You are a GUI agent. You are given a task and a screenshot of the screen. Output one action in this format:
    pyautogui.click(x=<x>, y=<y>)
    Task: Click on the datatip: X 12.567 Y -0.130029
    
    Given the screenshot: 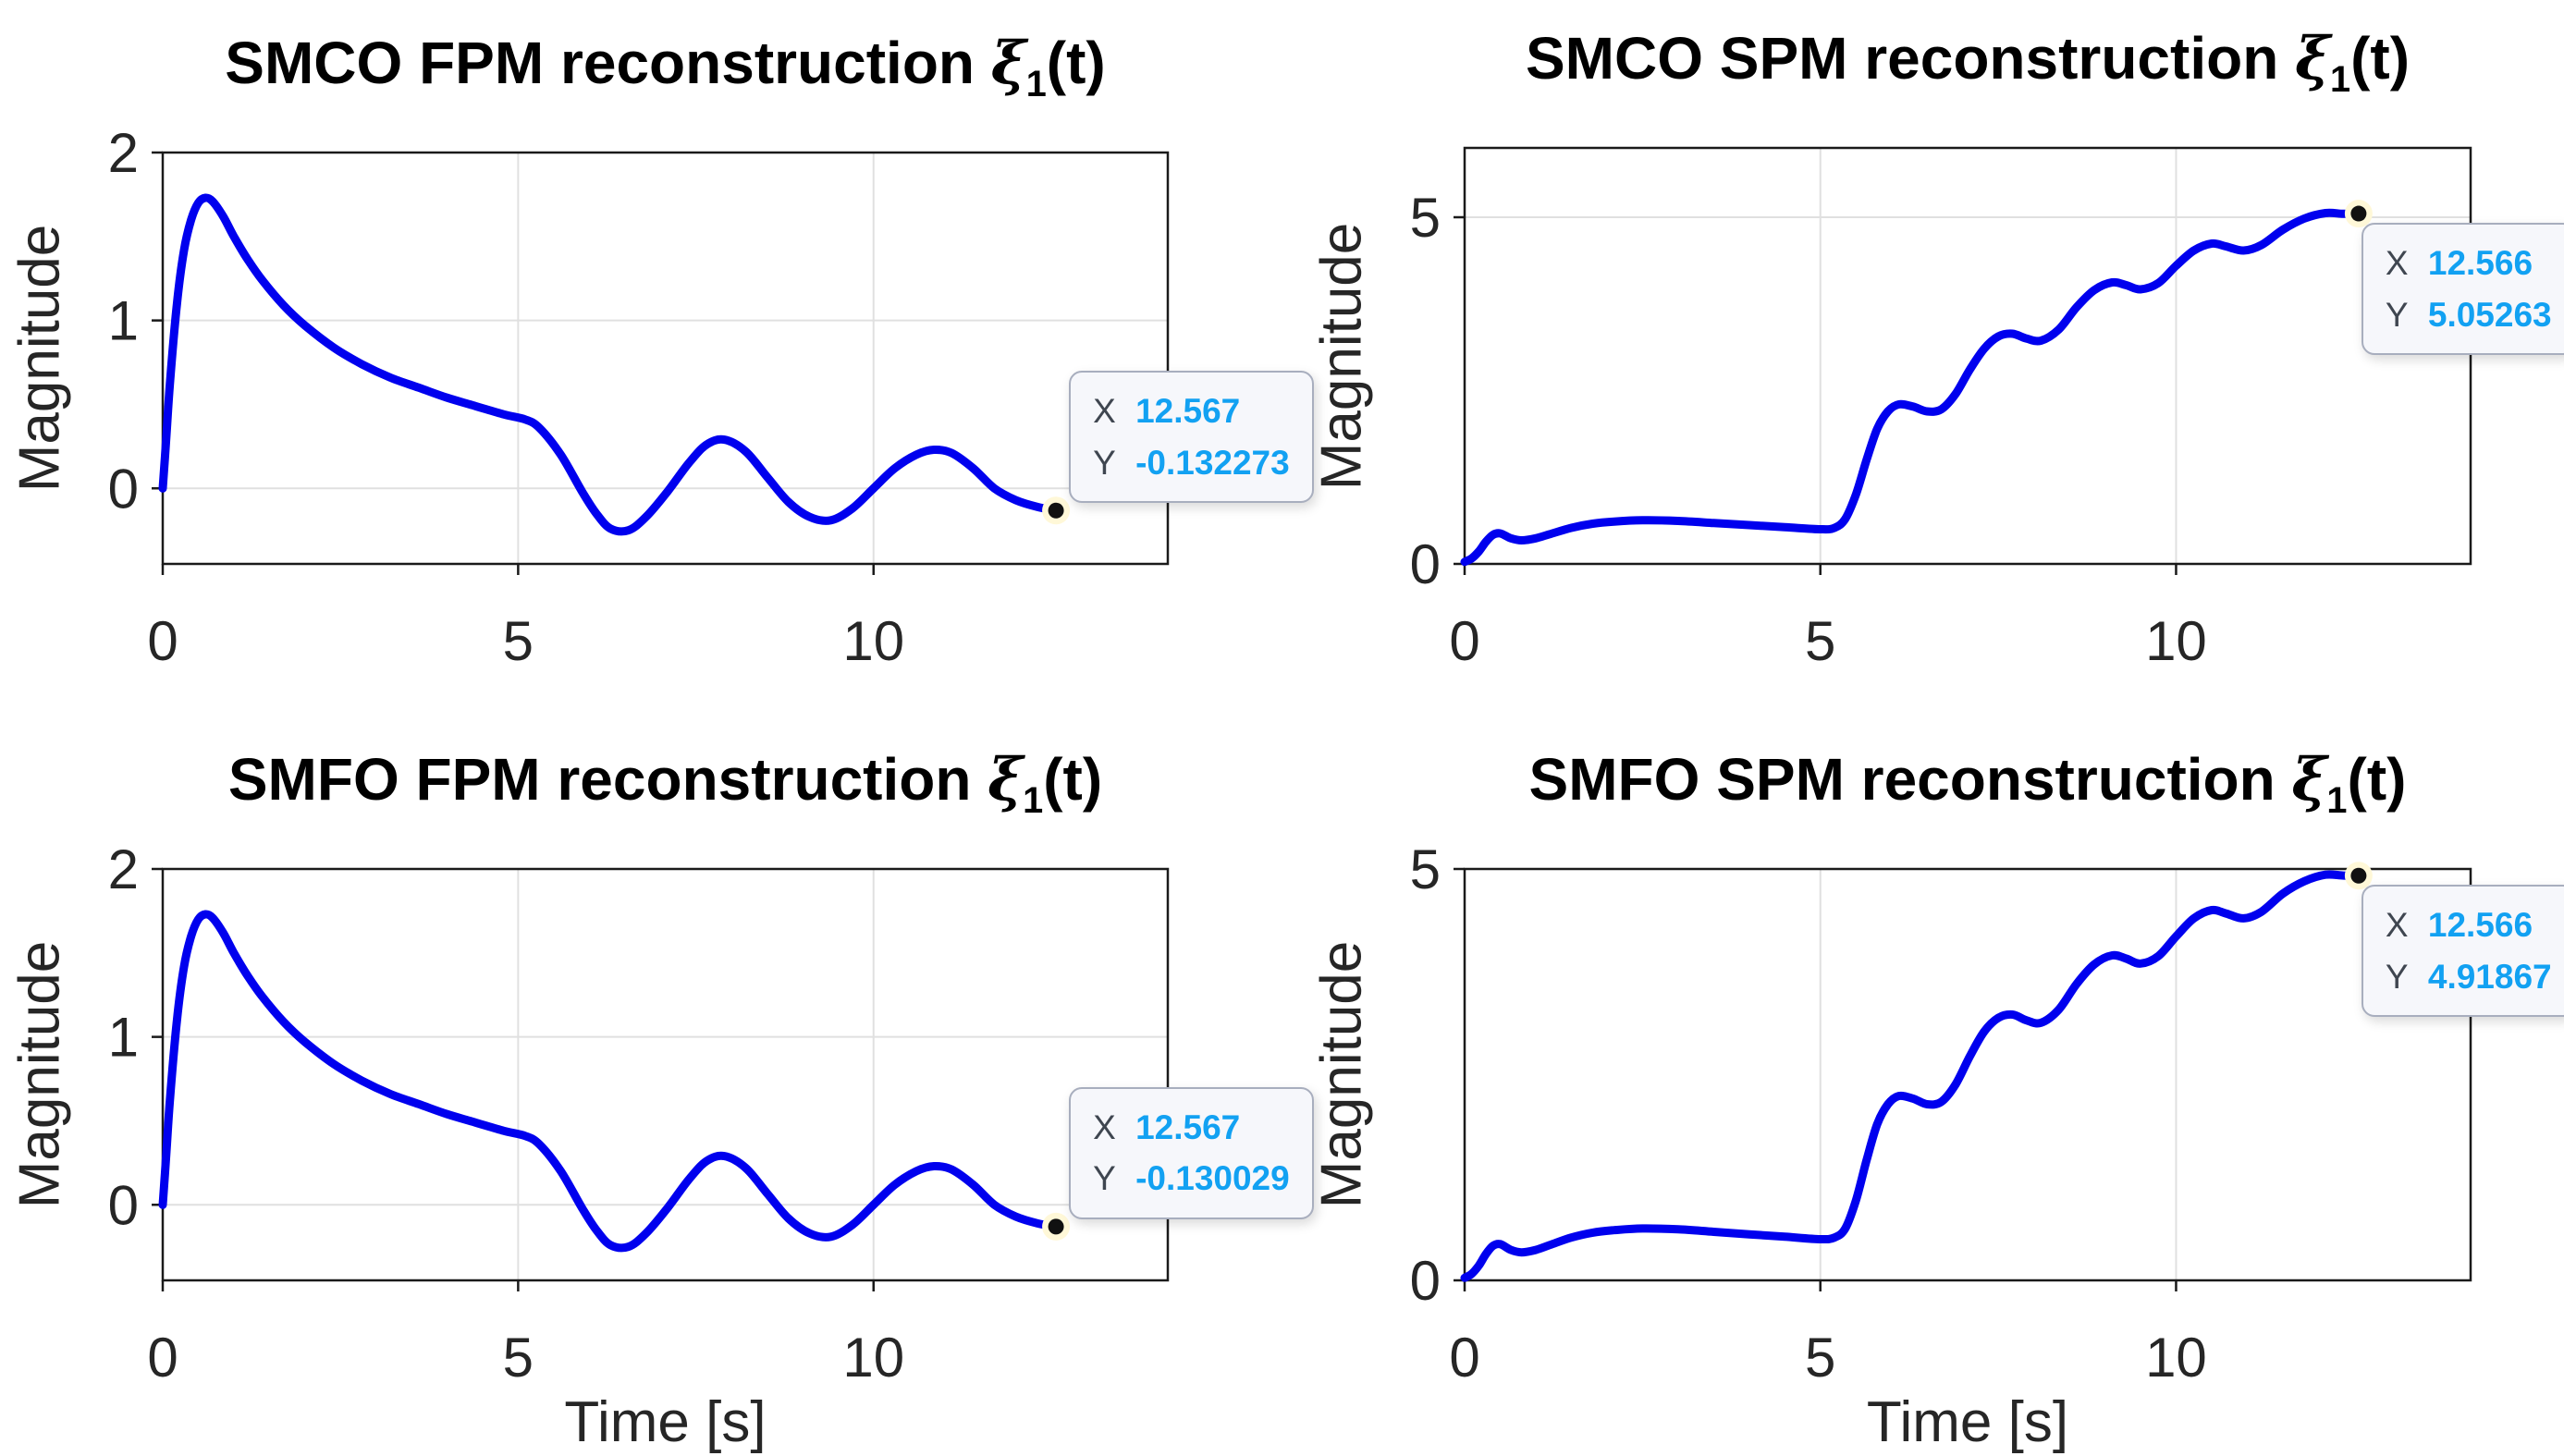 What is the action you would take?
    pyautogui.click(x=1191, y=1152)
    